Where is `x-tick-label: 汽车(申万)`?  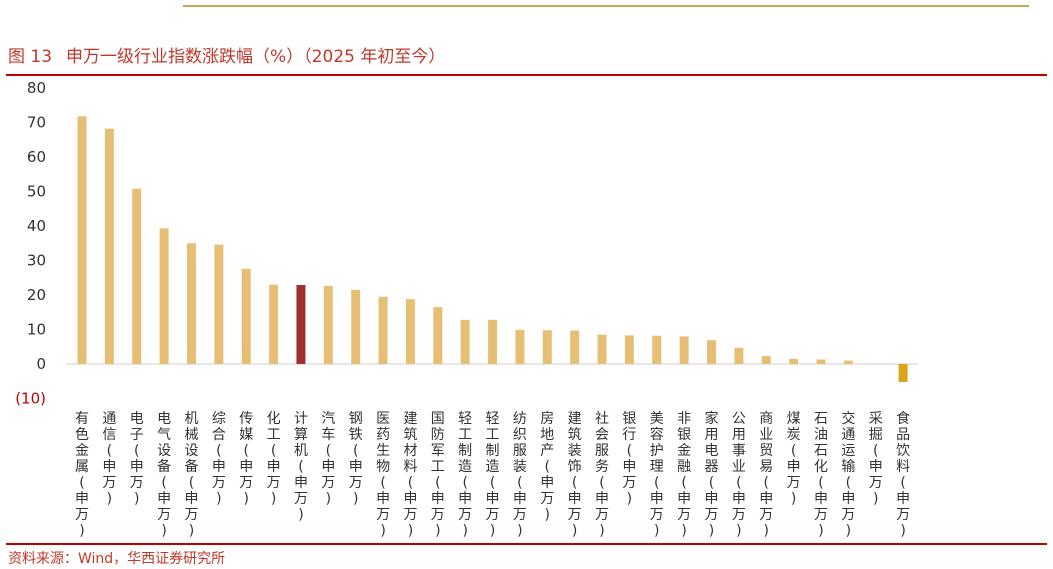
x-tick-label: 汽车(申万) is located at coordinates (328, 459).